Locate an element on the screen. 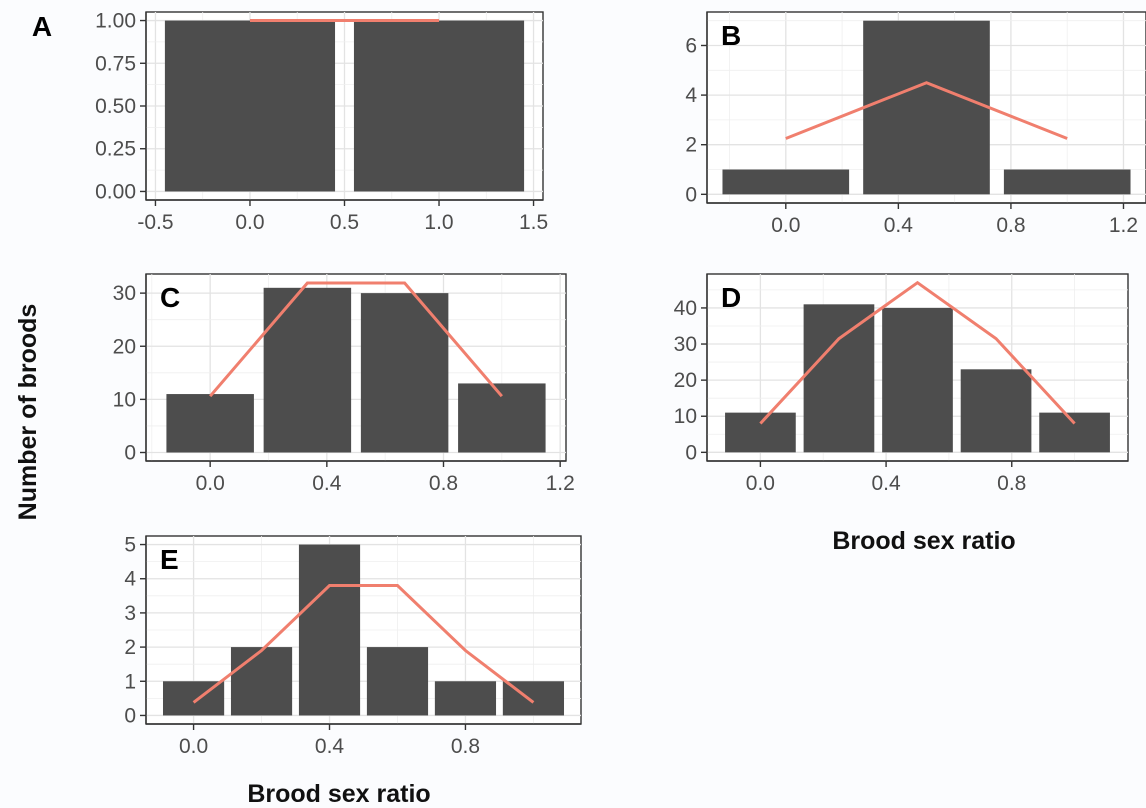 The image size is (1146, 808). x-tick-label: 1.5 is located at coordinates (533, 222).